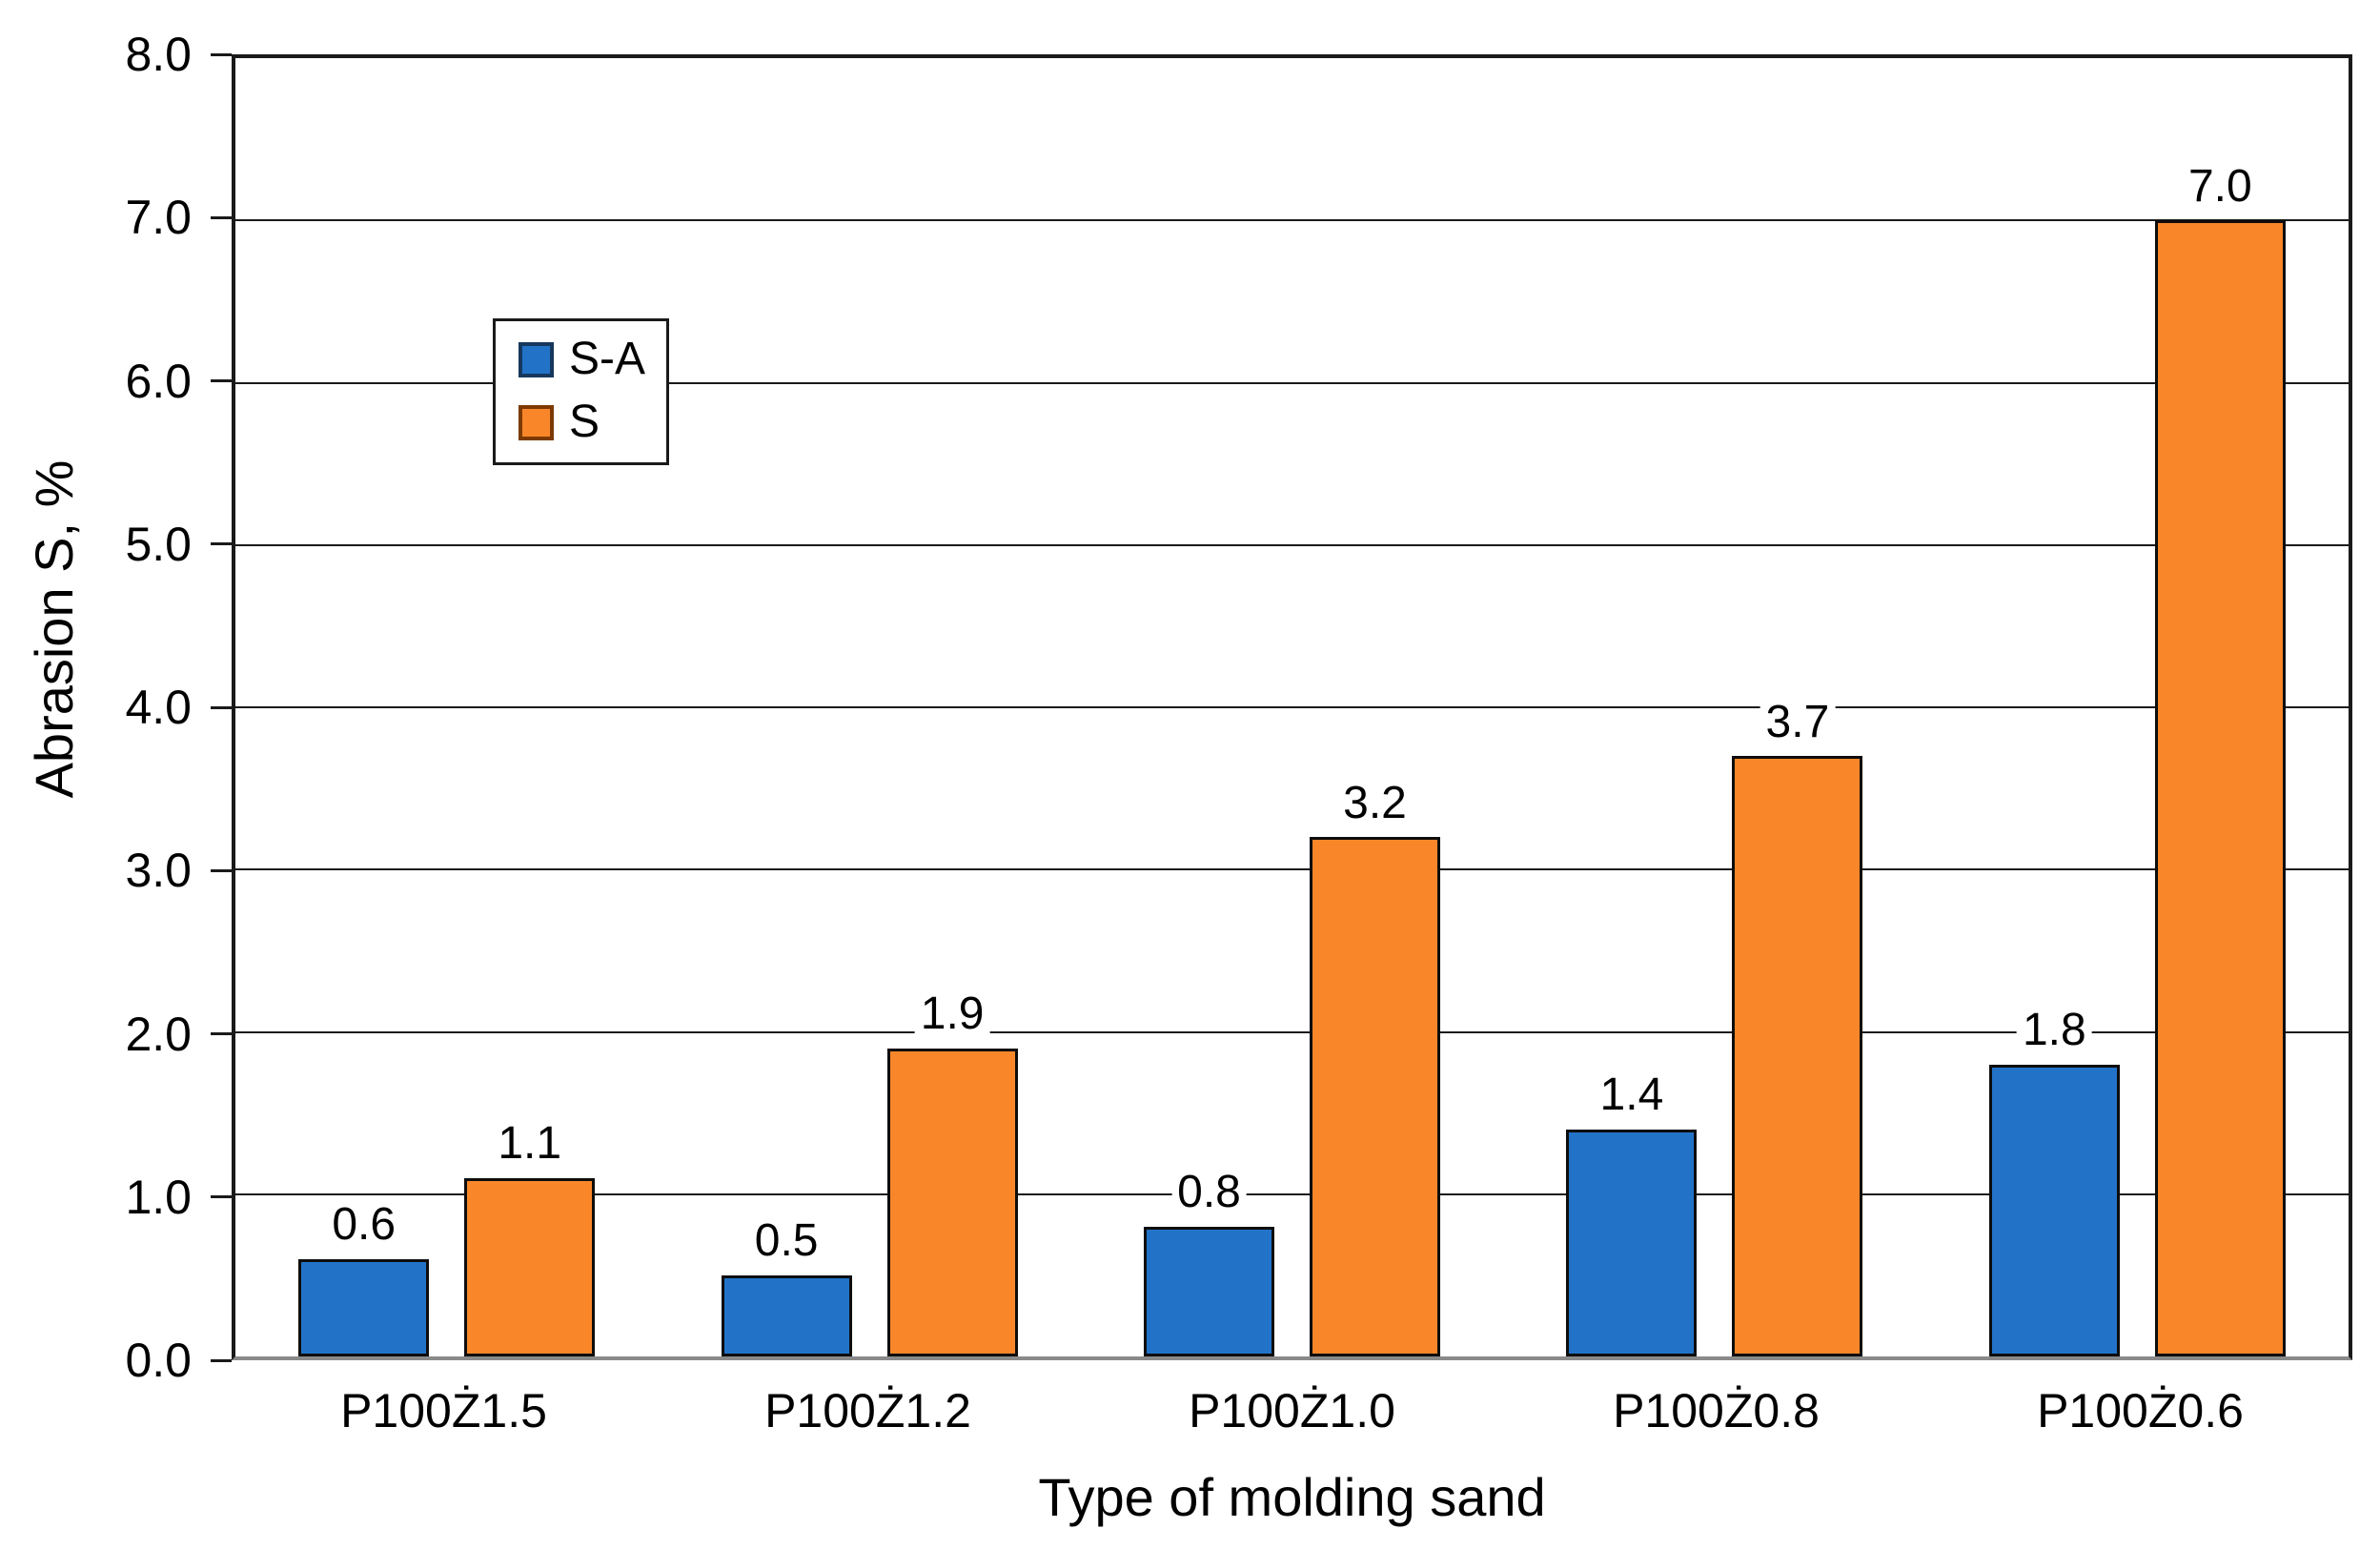  I want to click on bar-cell: 3.2, so click(1375, 707).